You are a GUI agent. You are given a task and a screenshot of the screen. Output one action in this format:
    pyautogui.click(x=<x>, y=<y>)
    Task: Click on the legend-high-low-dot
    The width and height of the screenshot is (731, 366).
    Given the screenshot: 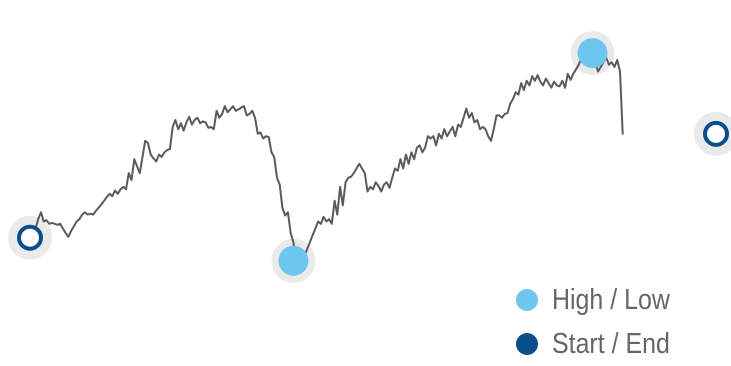 What is the action you would take?
    pyautogui.click(x=527, y=300)
    